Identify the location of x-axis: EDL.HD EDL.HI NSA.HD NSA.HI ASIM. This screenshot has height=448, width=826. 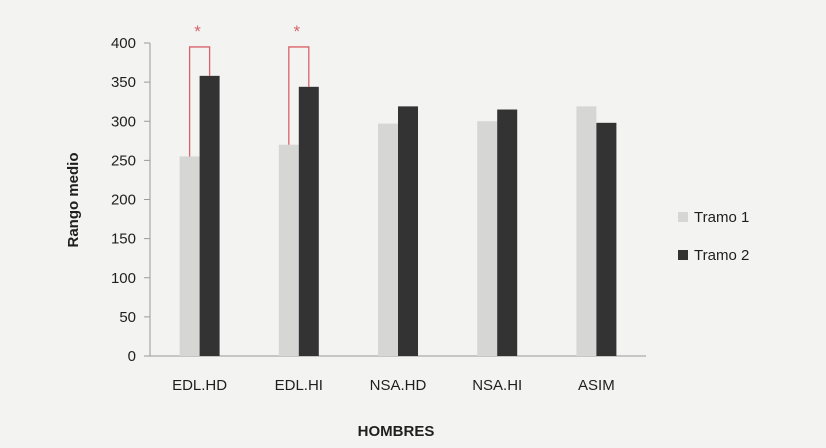
(398, 374).